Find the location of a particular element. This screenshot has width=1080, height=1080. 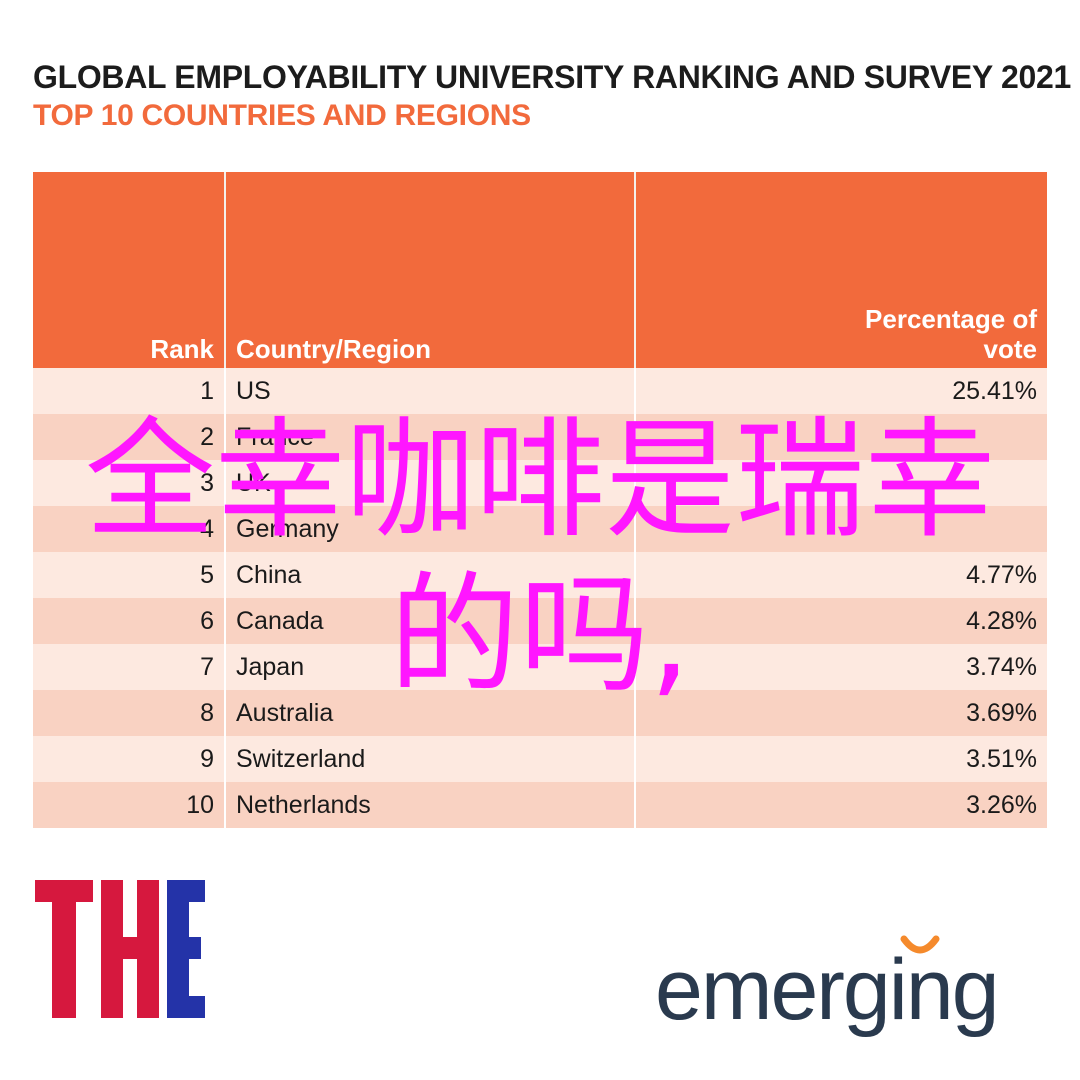

the-logo-e-bot is located at coordinates (186, 1007).